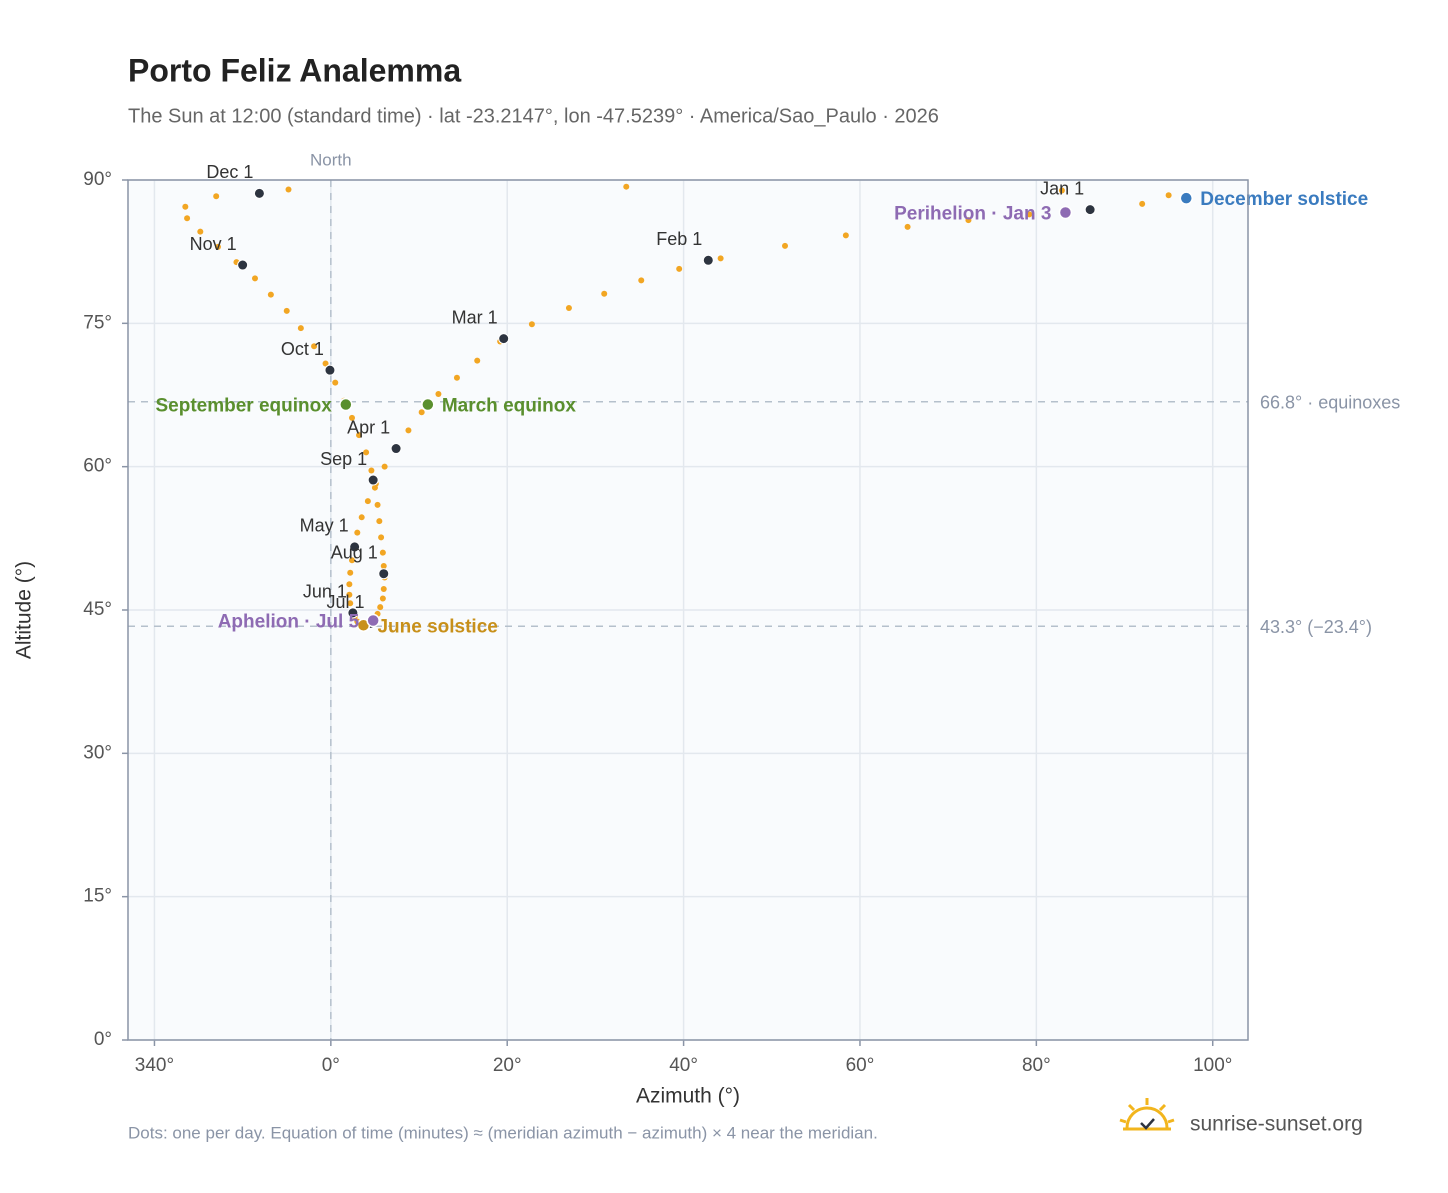  Describe the element at coordinates (437, 626) in the screenshot. I see `event-label: June solstice` at that location.